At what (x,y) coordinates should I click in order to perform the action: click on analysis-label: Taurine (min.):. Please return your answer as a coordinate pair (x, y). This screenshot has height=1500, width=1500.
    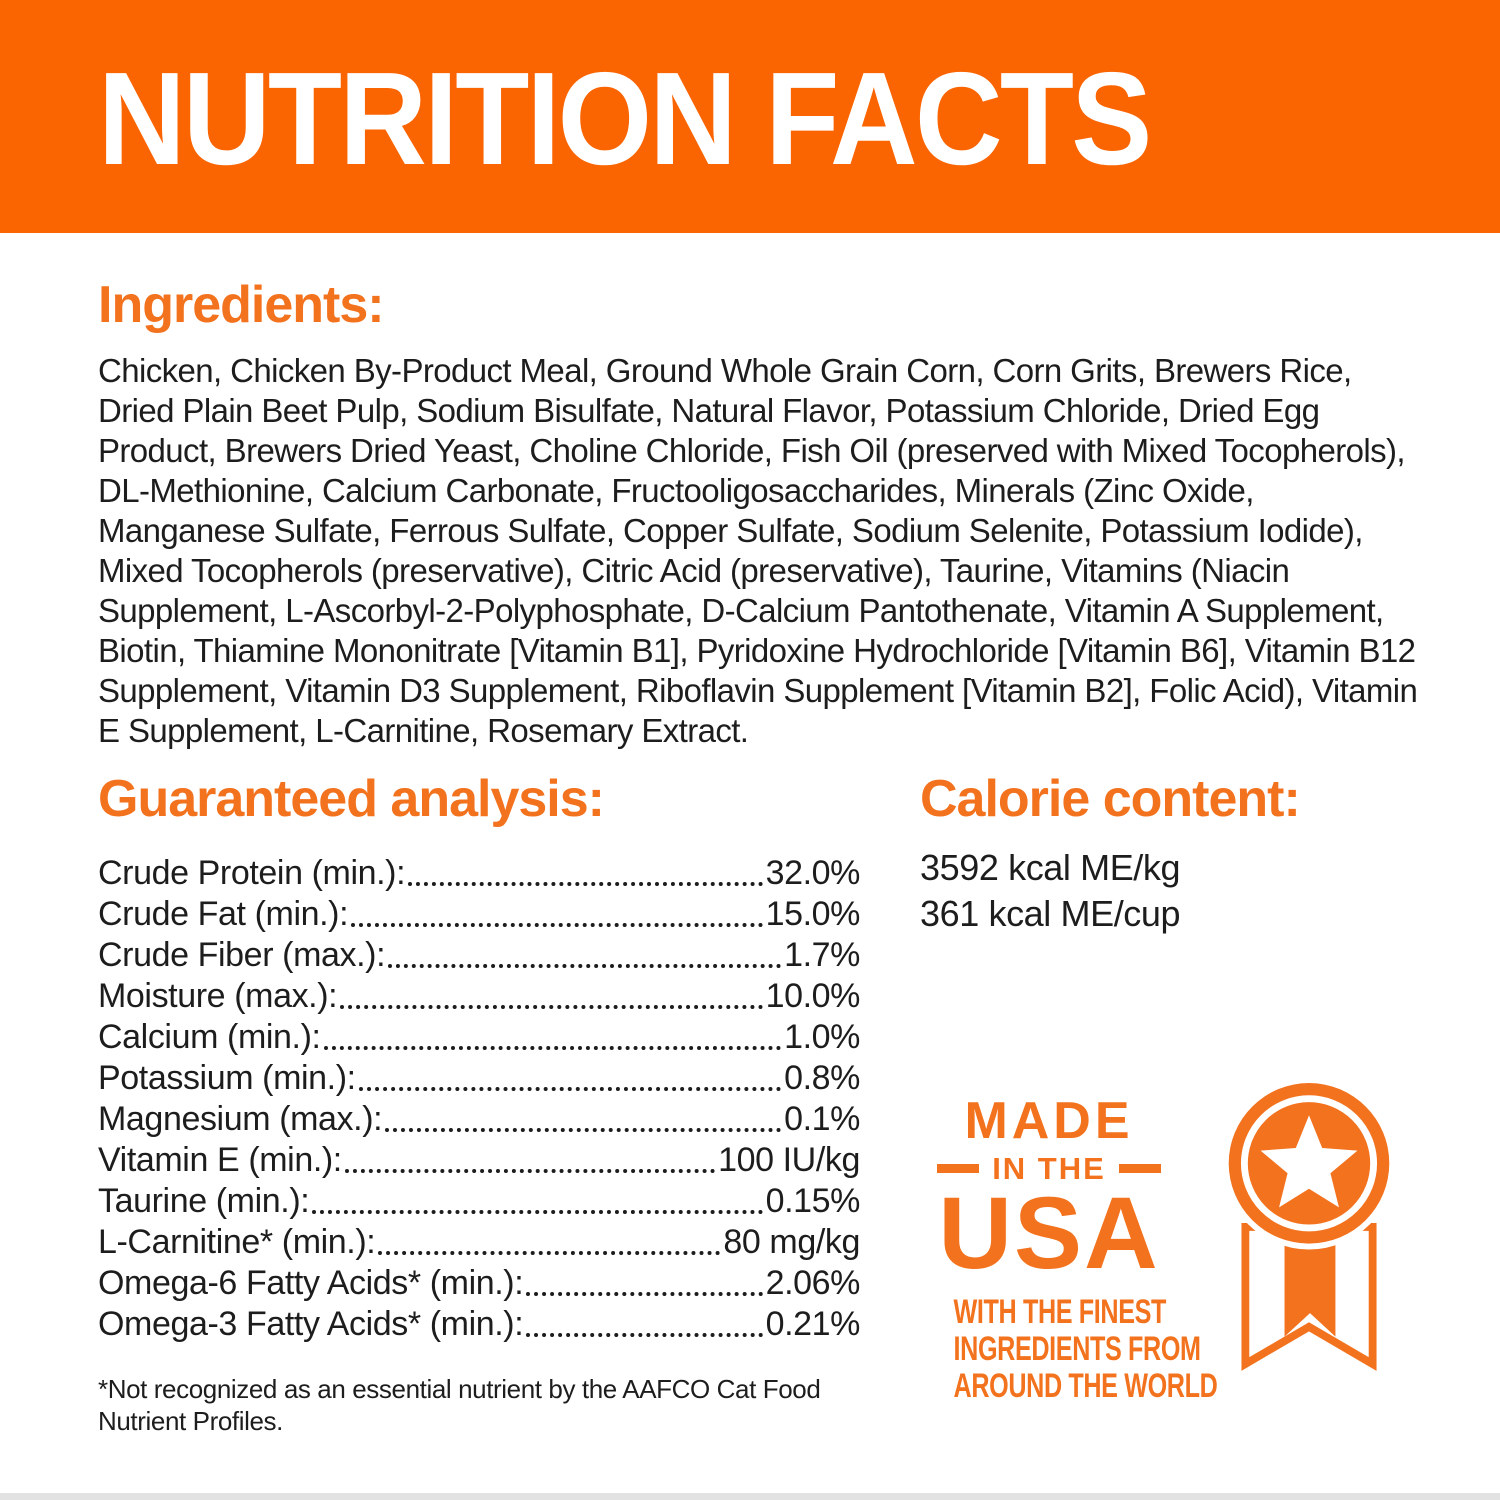
    Looking at the image, I should click on (204, 1201).